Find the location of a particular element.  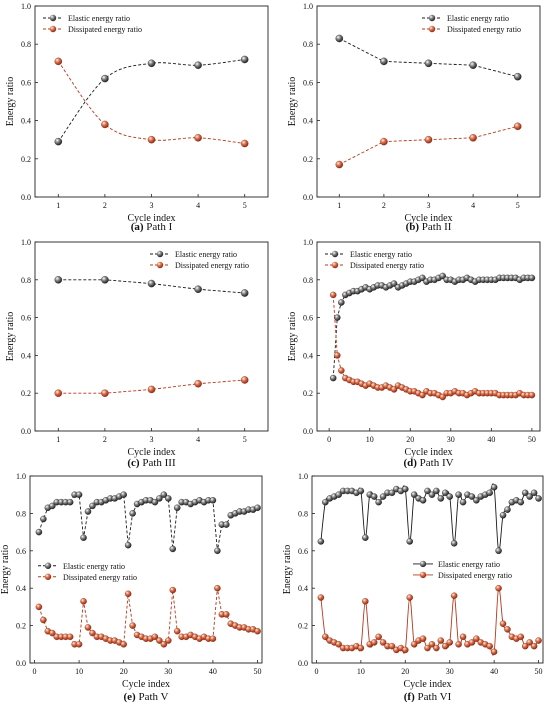

x-tick-label: 1 is located at coordinates (58, 205).